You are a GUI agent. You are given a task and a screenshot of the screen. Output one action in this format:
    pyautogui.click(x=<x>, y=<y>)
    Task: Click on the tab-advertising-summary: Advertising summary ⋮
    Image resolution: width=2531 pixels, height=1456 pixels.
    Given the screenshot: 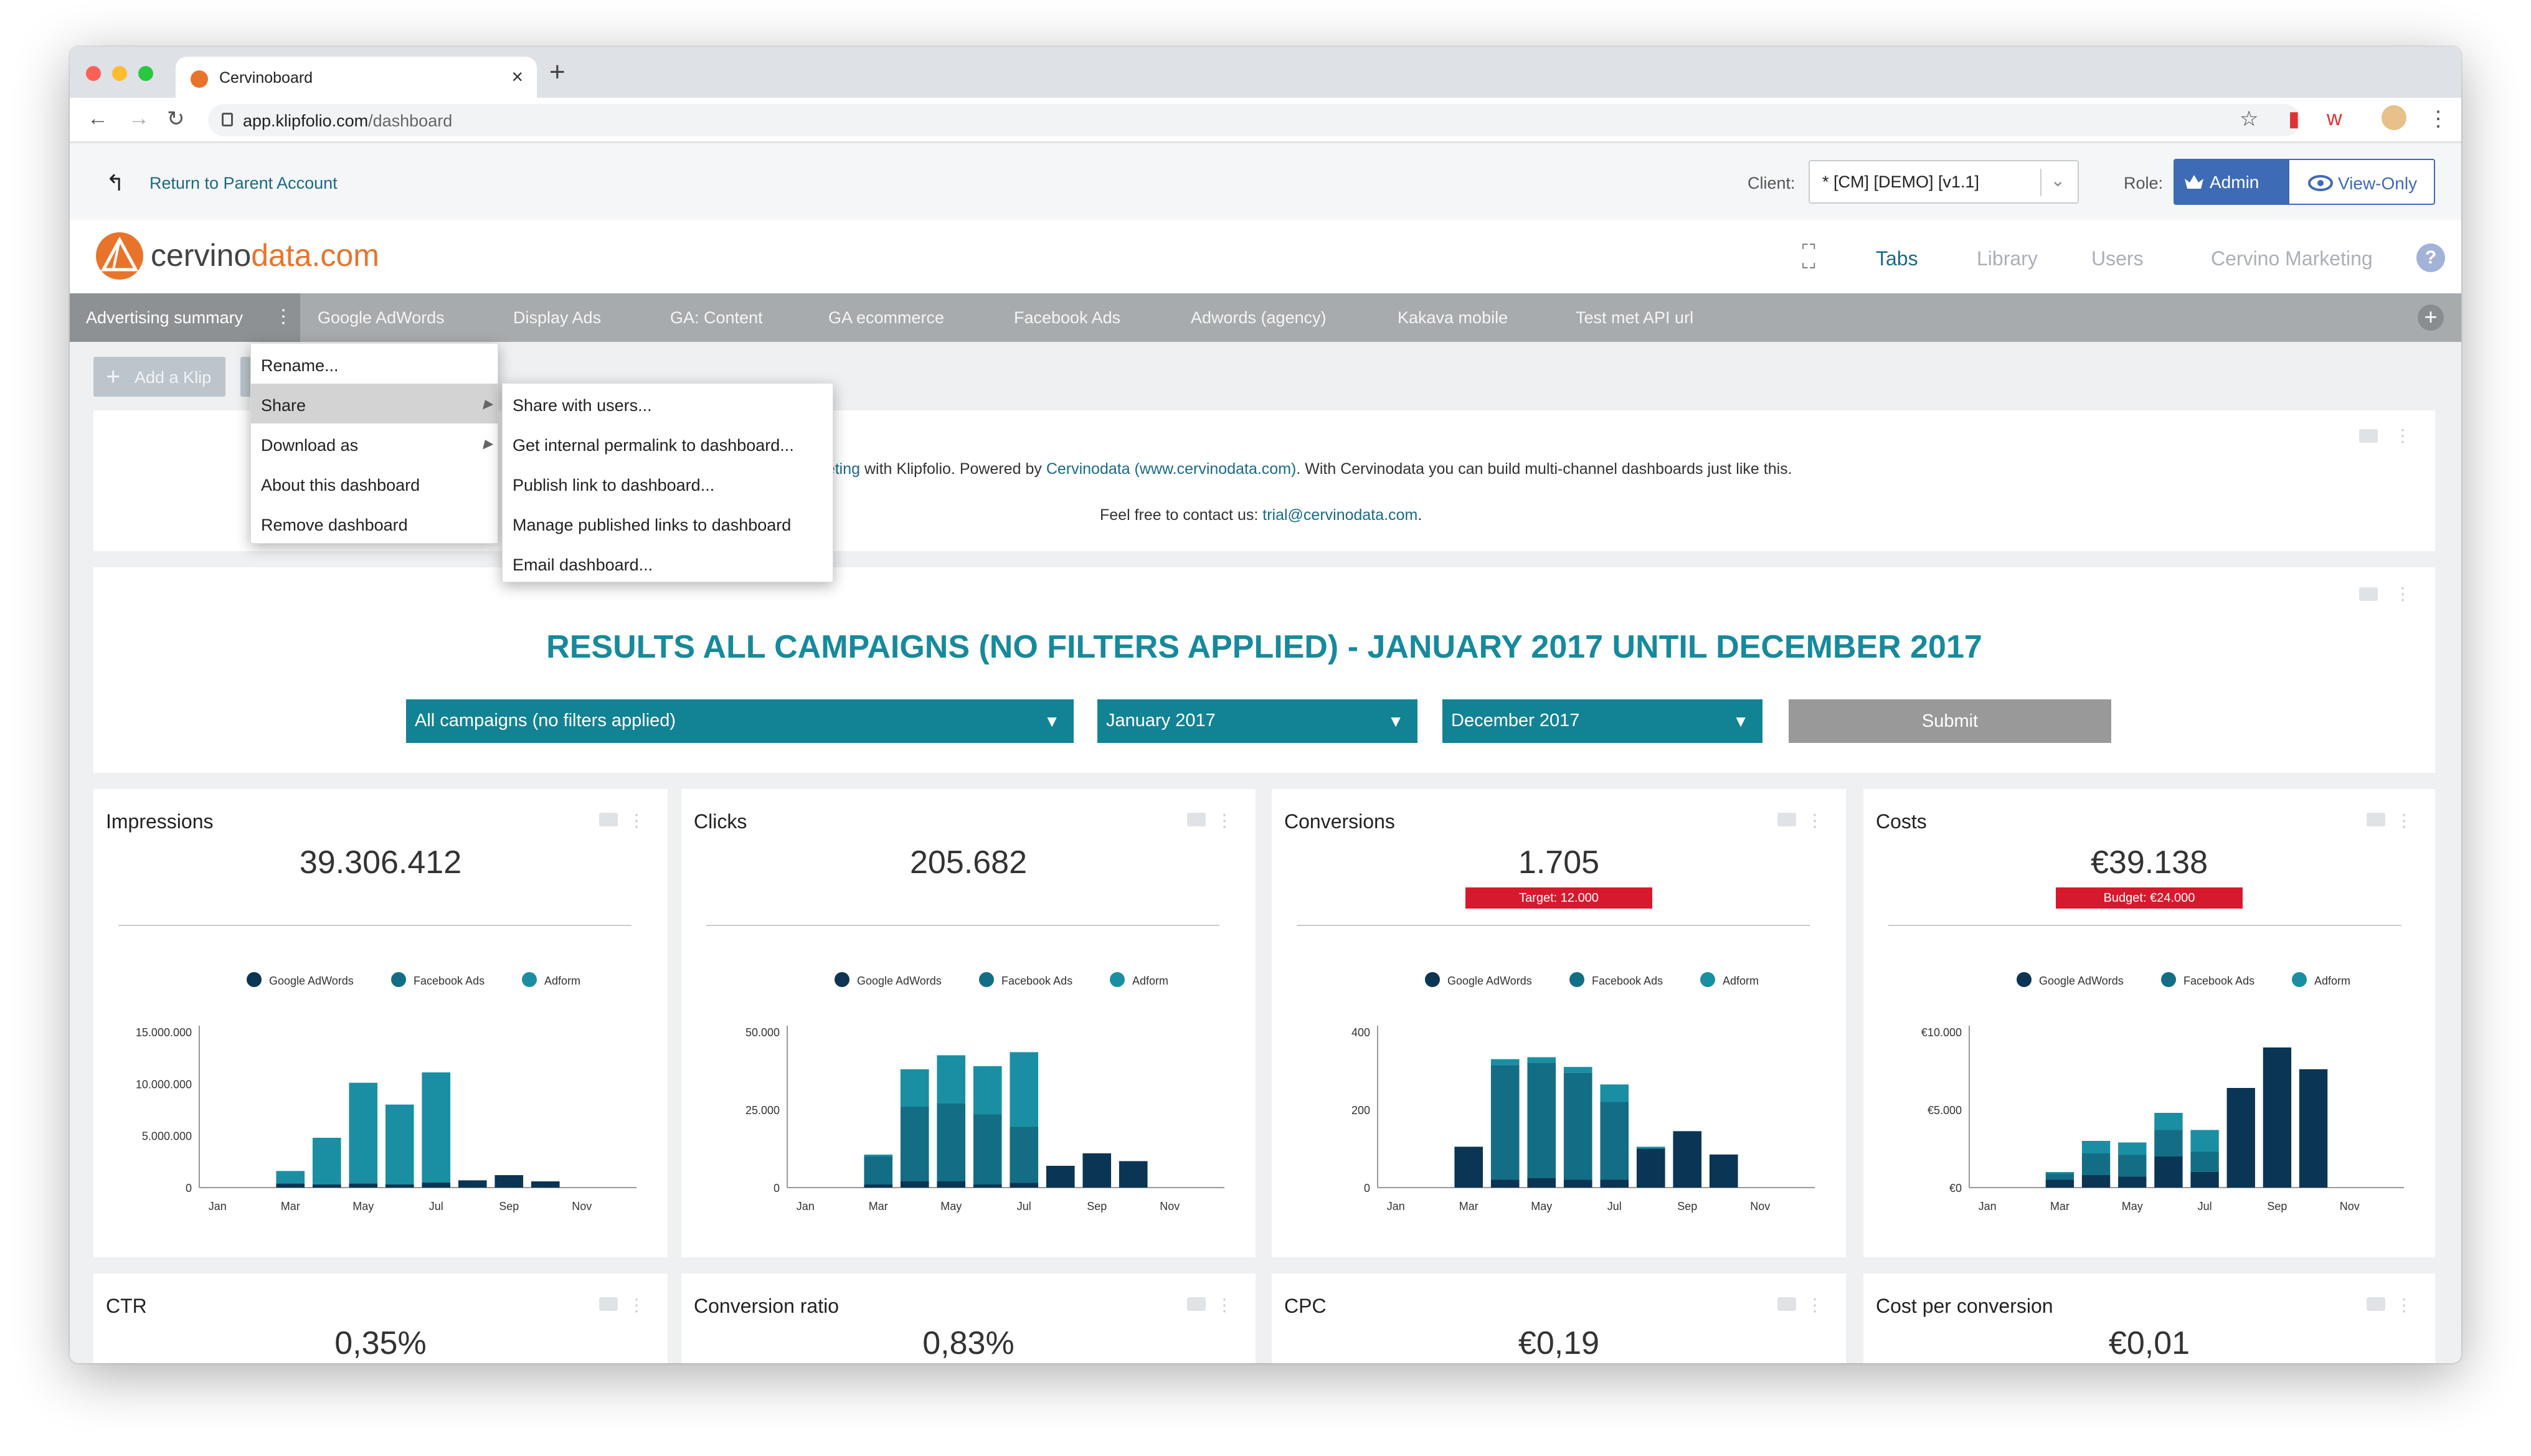 What is the action you would take?
    pyautogui.click(x=185, y=317)
    